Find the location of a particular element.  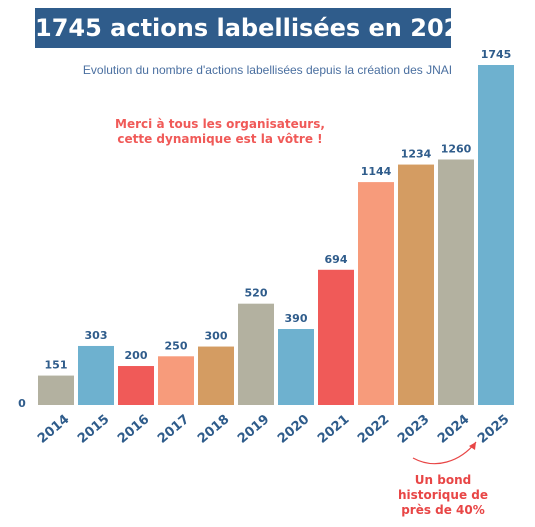

x-tick-label-2020: 2020 is located at coordinates (293, 429).